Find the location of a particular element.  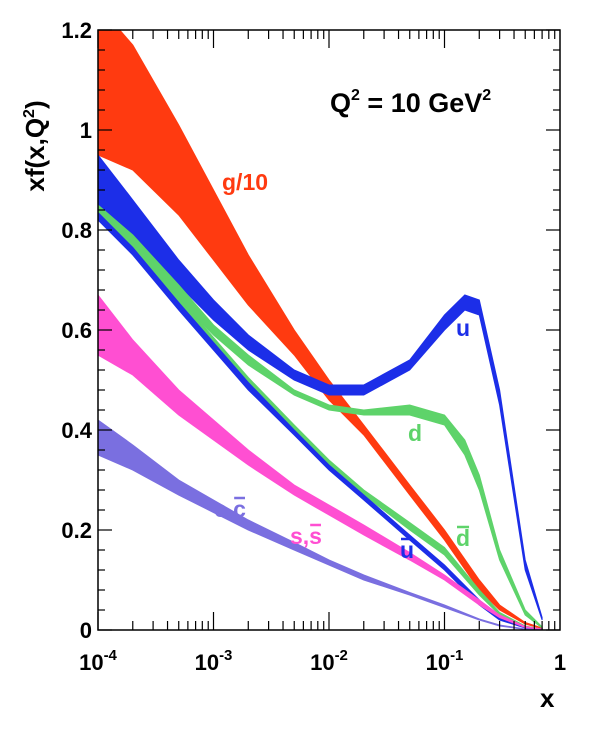

y-tick-label: 0 is located at coordinates (86, 630).